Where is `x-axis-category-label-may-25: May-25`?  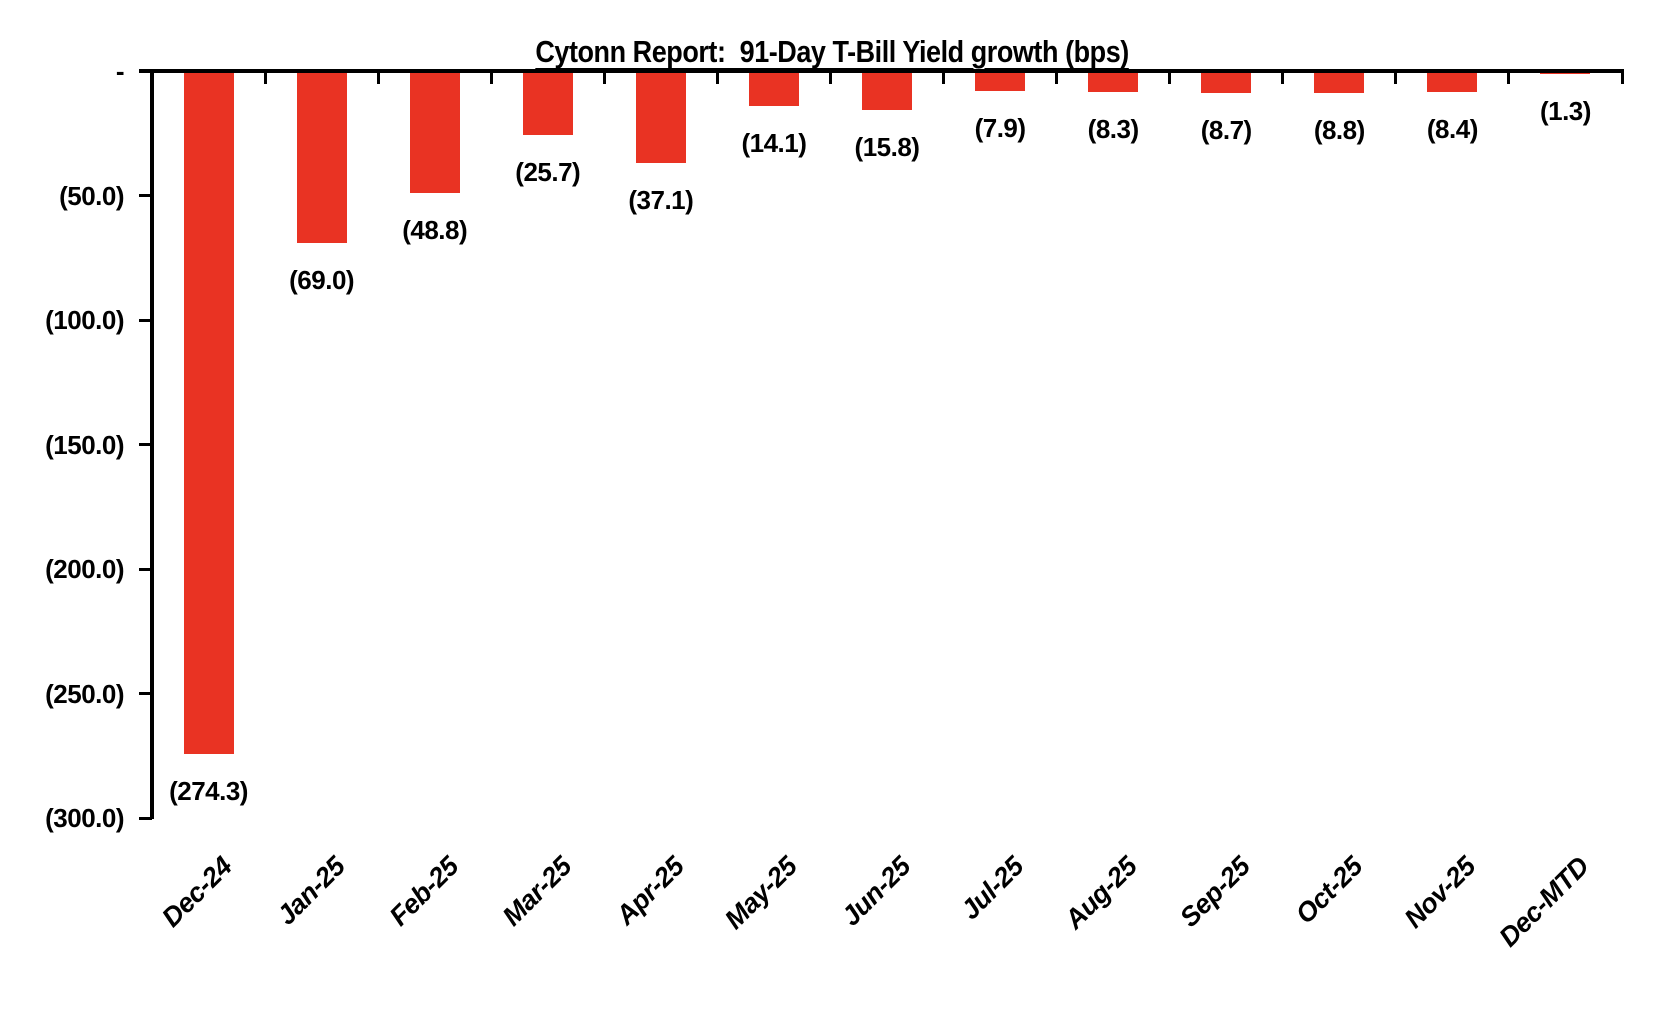
x-axis-category-label-may-25: May-25 is located at coordinates (761, 893).